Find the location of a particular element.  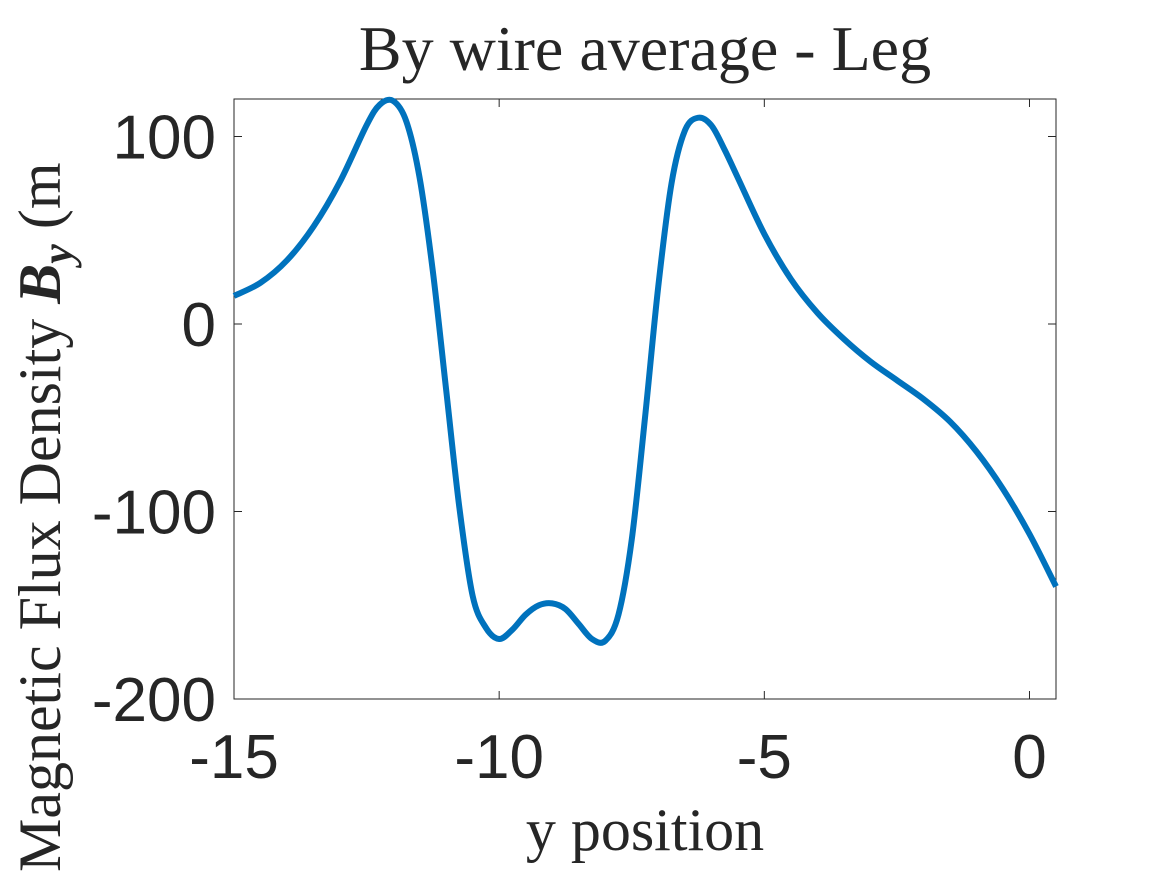

y-tick-label: -100 is located at coordinates (154, 513).